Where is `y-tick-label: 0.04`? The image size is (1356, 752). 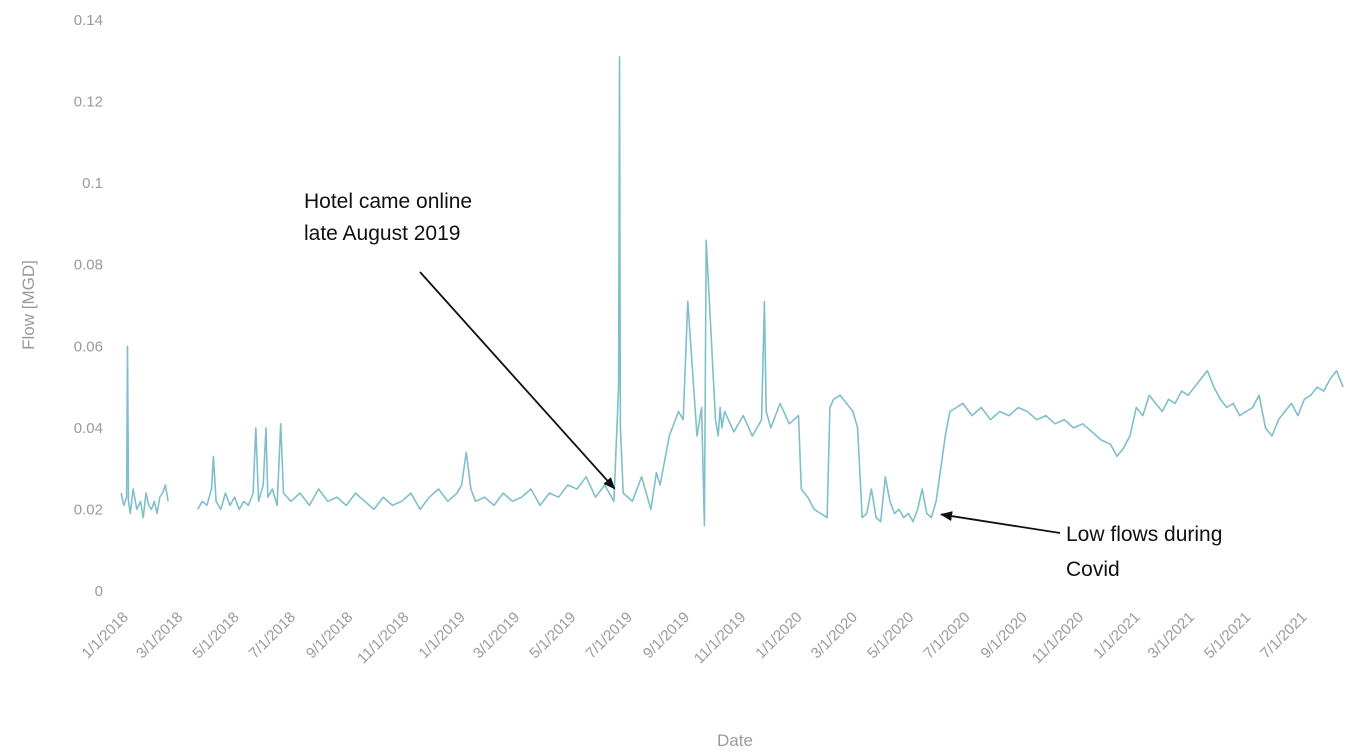
y-tick-label: 0.04 is located at coordinates (88, 428).